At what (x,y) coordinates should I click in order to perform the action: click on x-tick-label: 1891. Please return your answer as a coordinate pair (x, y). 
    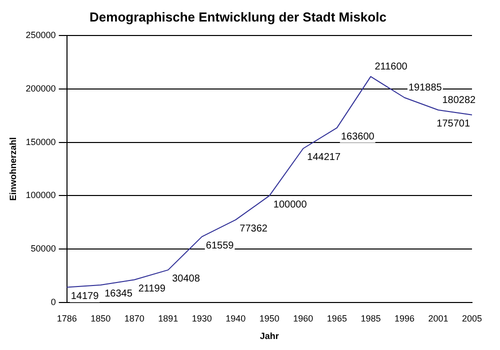
    Looking at the image, I should click on (168, 318).